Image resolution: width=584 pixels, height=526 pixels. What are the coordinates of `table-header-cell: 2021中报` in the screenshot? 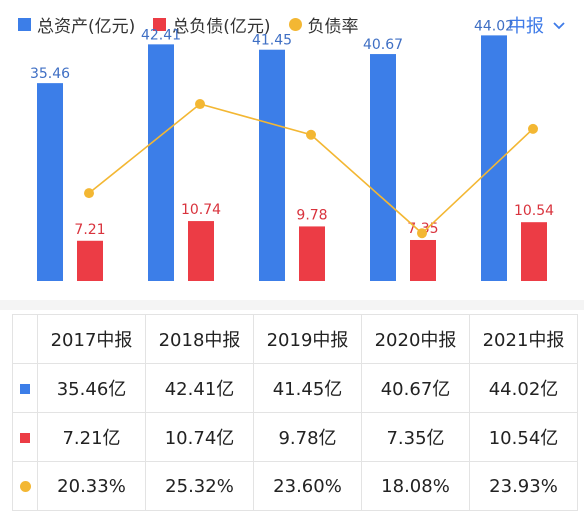 It's located at (523, 339).